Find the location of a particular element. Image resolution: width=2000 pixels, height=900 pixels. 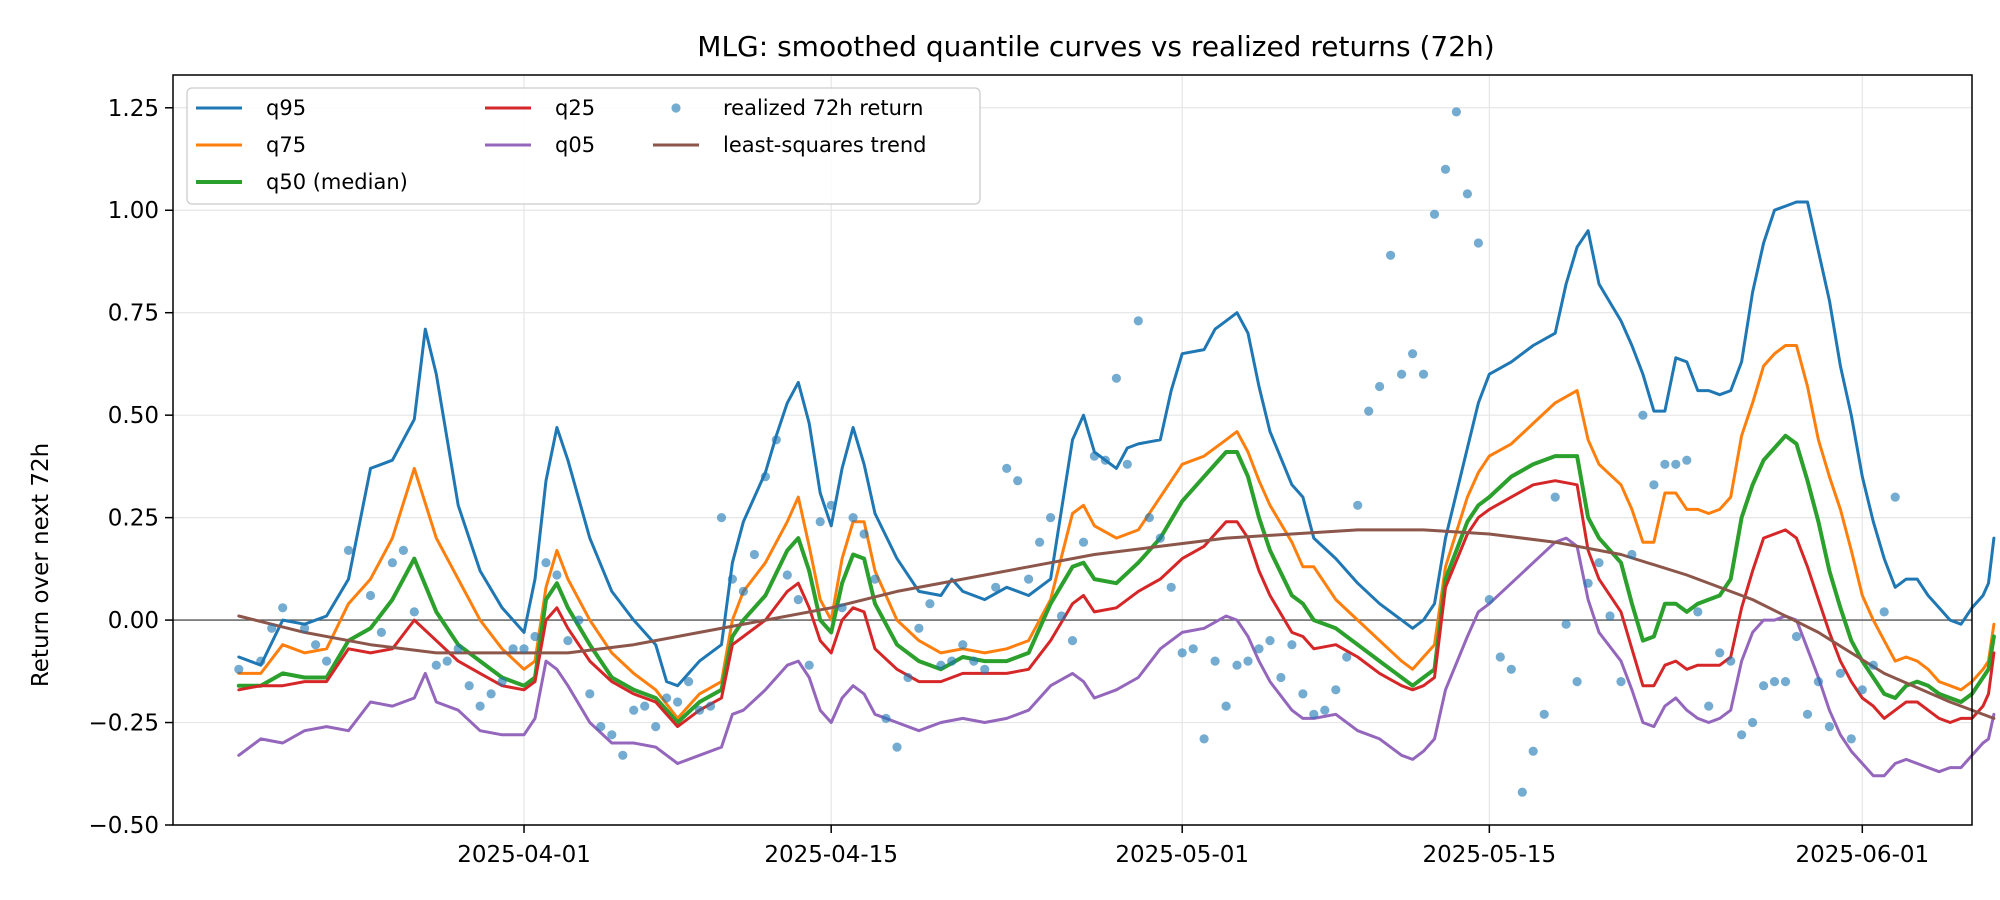

y-axis-ticks: −0.50 −0.25 0.00 0.25 0.50 0.75 1.00 1.25 is located at coordinates (131, 467).